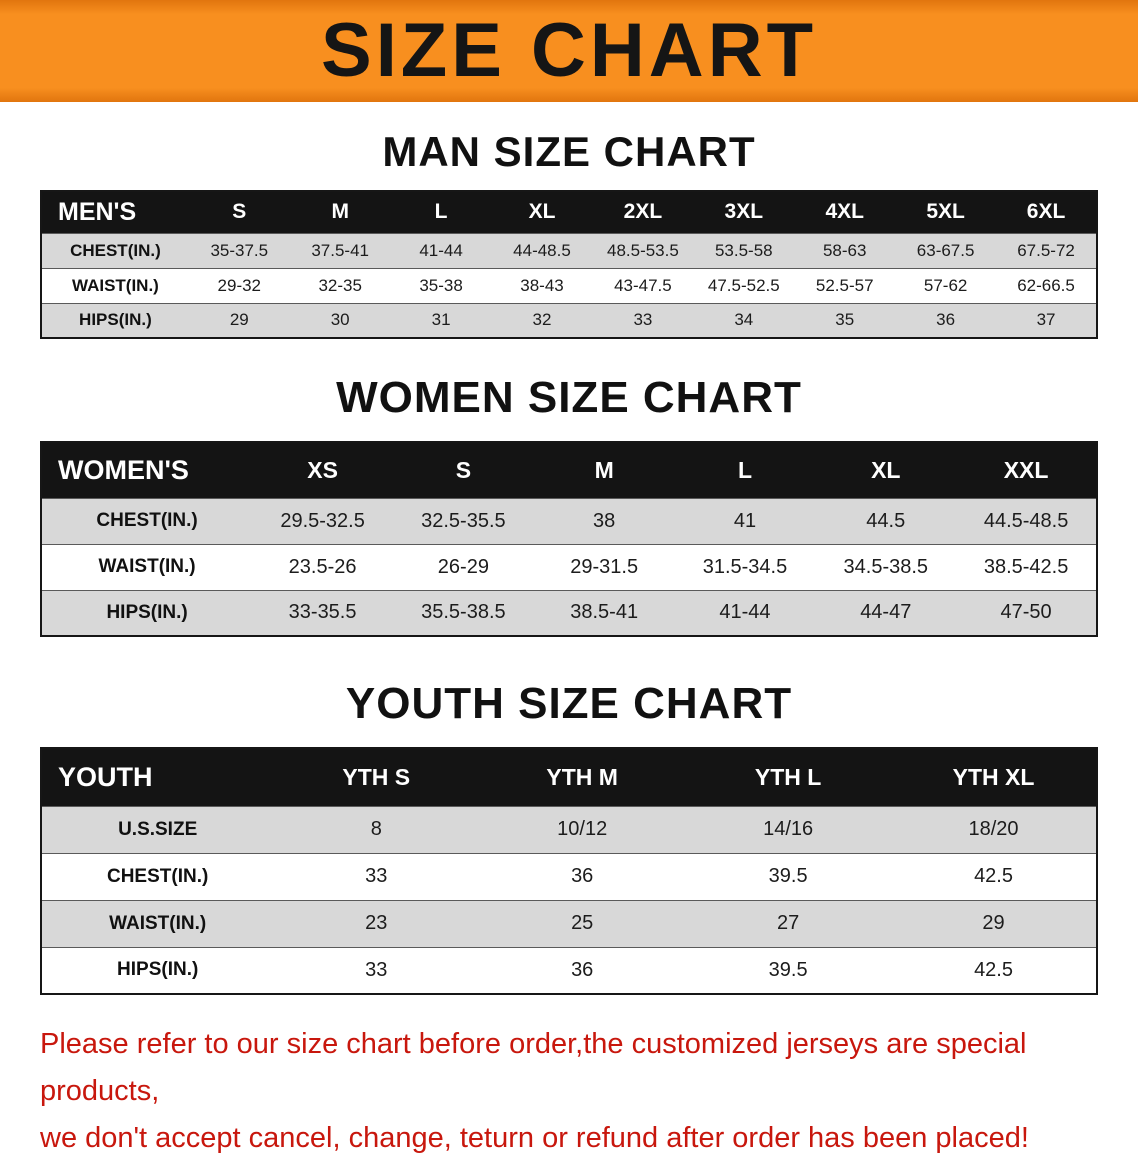 The height and width of the screenshot is (1162, 1138). What do you see at coordinates (744, 250) in the screenshot?
I see `table-cell: 53.5-58` at bounding box center [744, 250].